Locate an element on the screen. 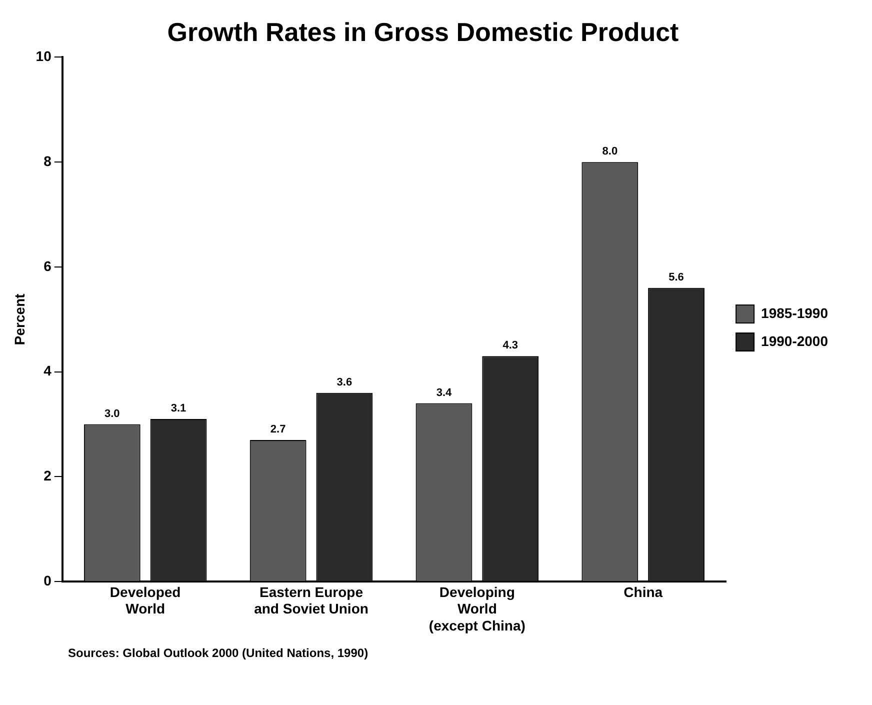 This screenshot has width=872, height=705. y-axis-title: Percent is located at coordinates (19, 319).